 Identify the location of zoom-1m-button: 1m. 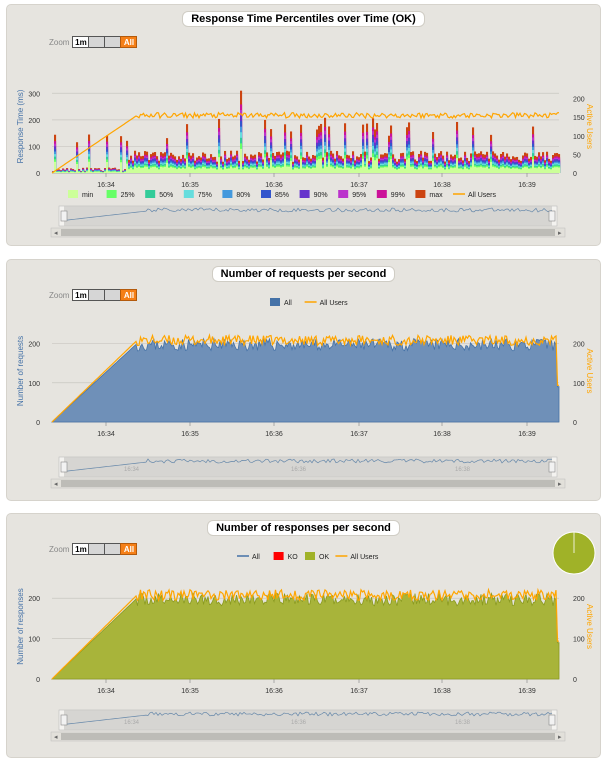
(81, 42).